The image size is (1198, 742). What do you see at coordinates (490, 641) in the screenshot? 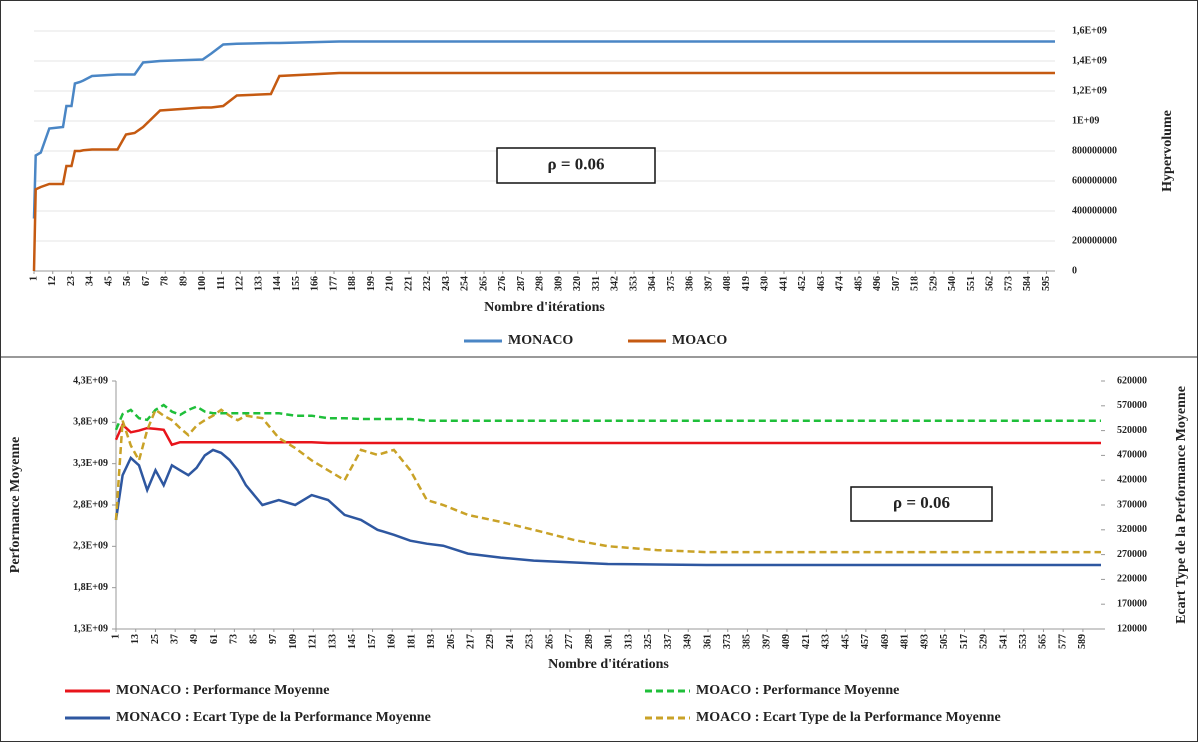
I see `x-tick-label: 229` at bounding box center [490, 641].